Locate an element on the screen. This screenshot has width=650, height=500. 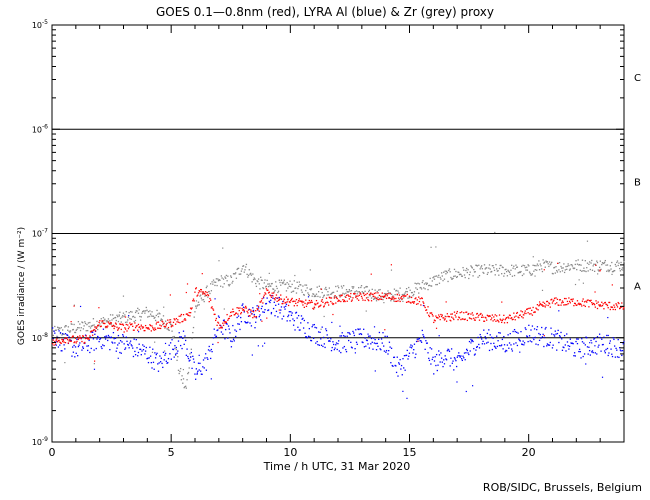
flare-class-label: B is located at coordinates (637, 182).